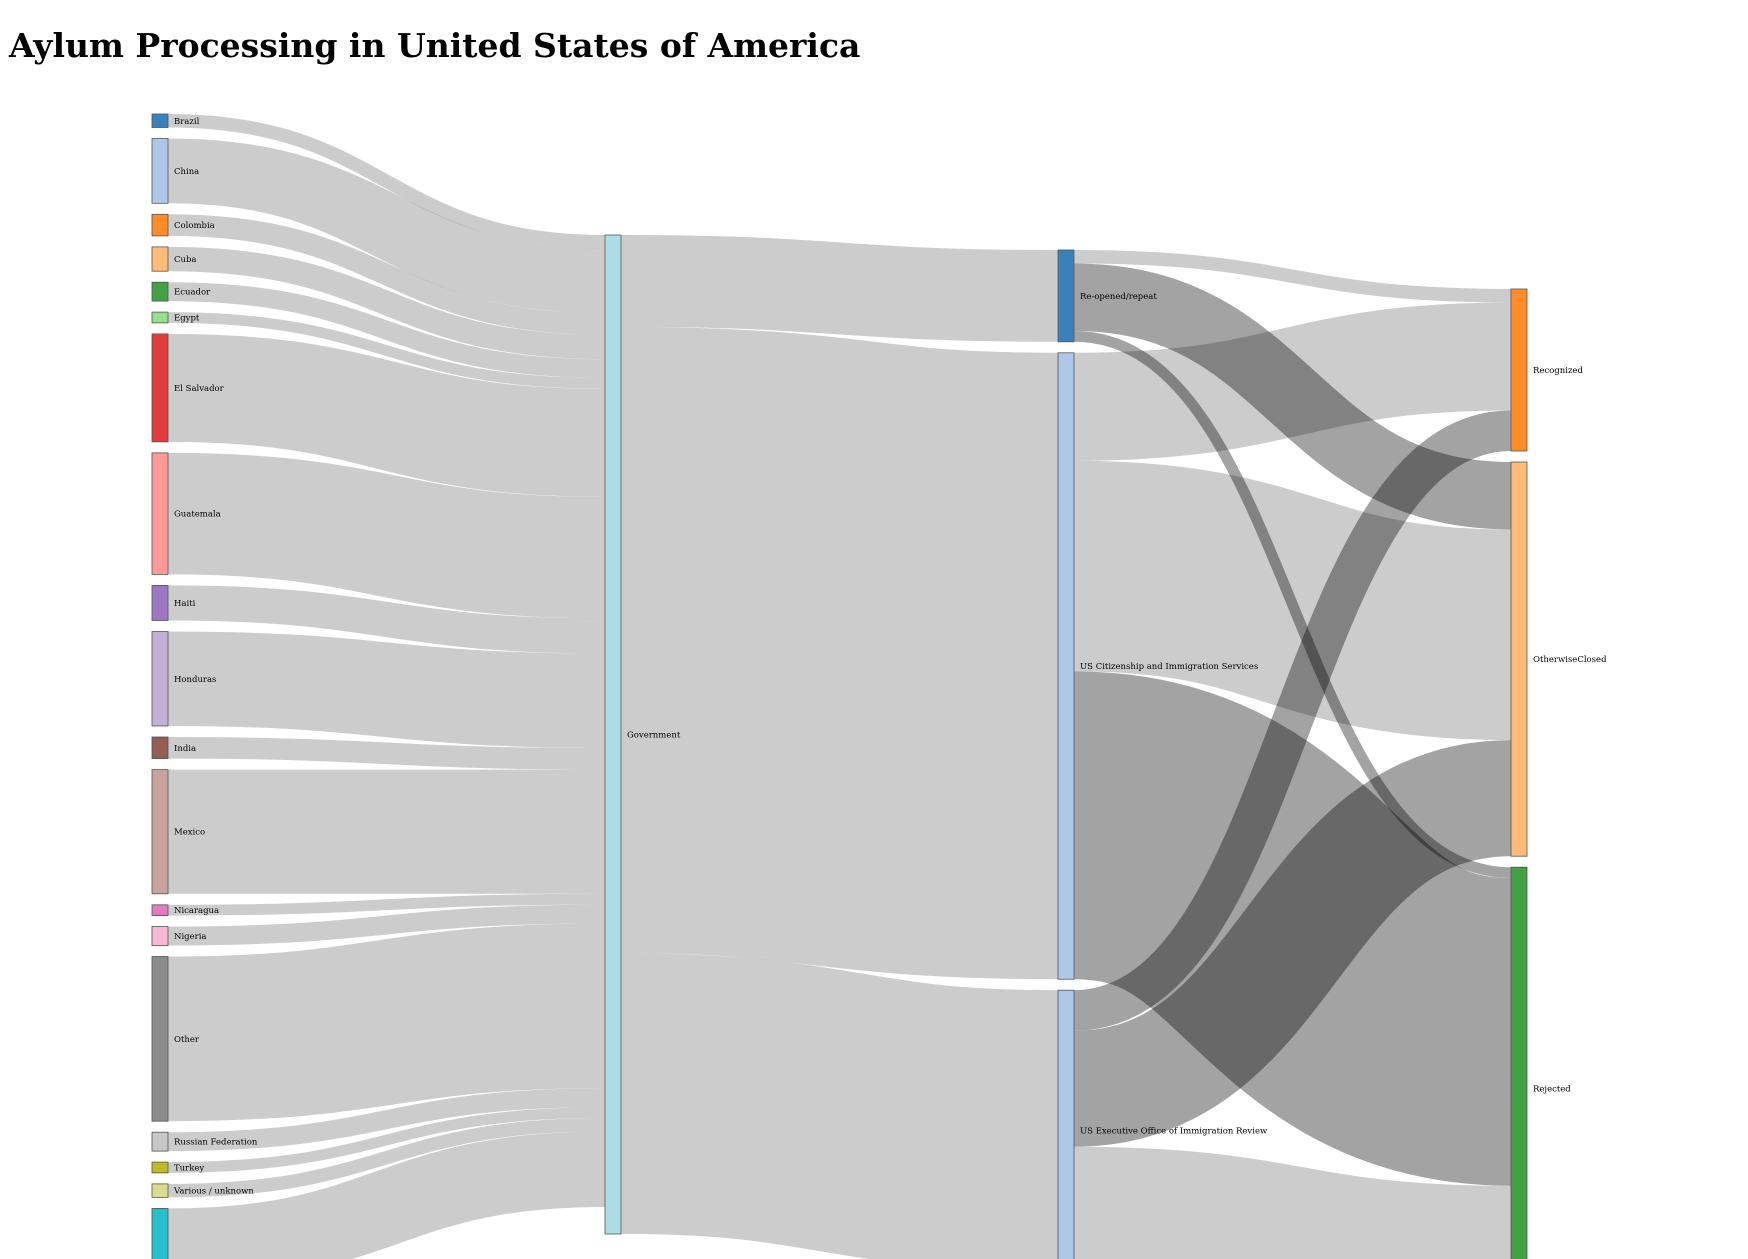 This screenshot has height=1259, width=1748. What do you see at coordinates (197, 515) in the screenshot?
I see `node-label-guatemala: Guatemala` at bounding box center [197, 515].